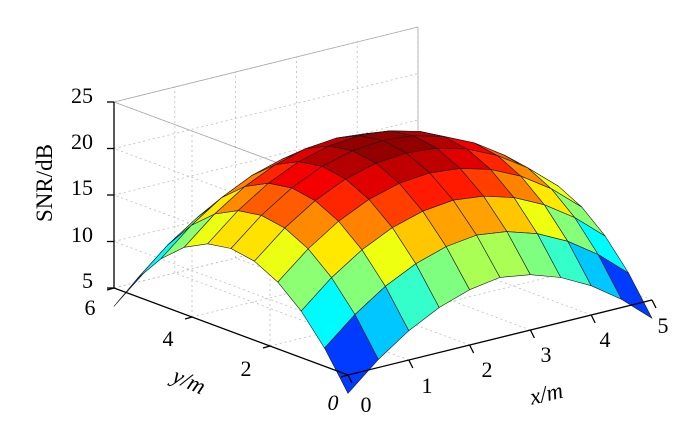  Describe the element at coordinates (605, 339) in the screenshot. I see `x-tick-label: 4` at that location.